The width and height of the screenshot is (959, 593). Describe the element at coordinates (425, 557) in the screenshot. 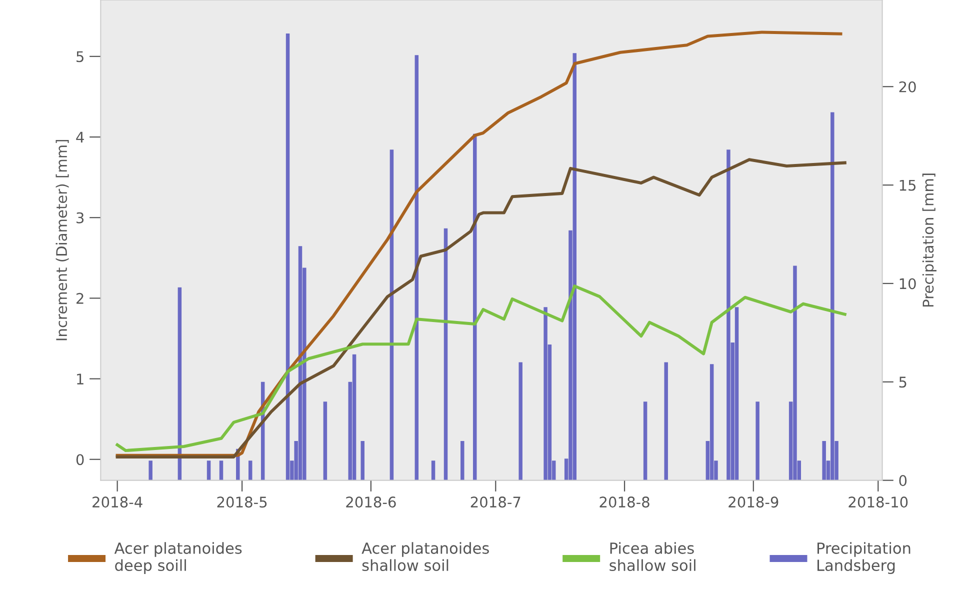

I see `legend-label: Acer platanoides shallow soil` at that location.